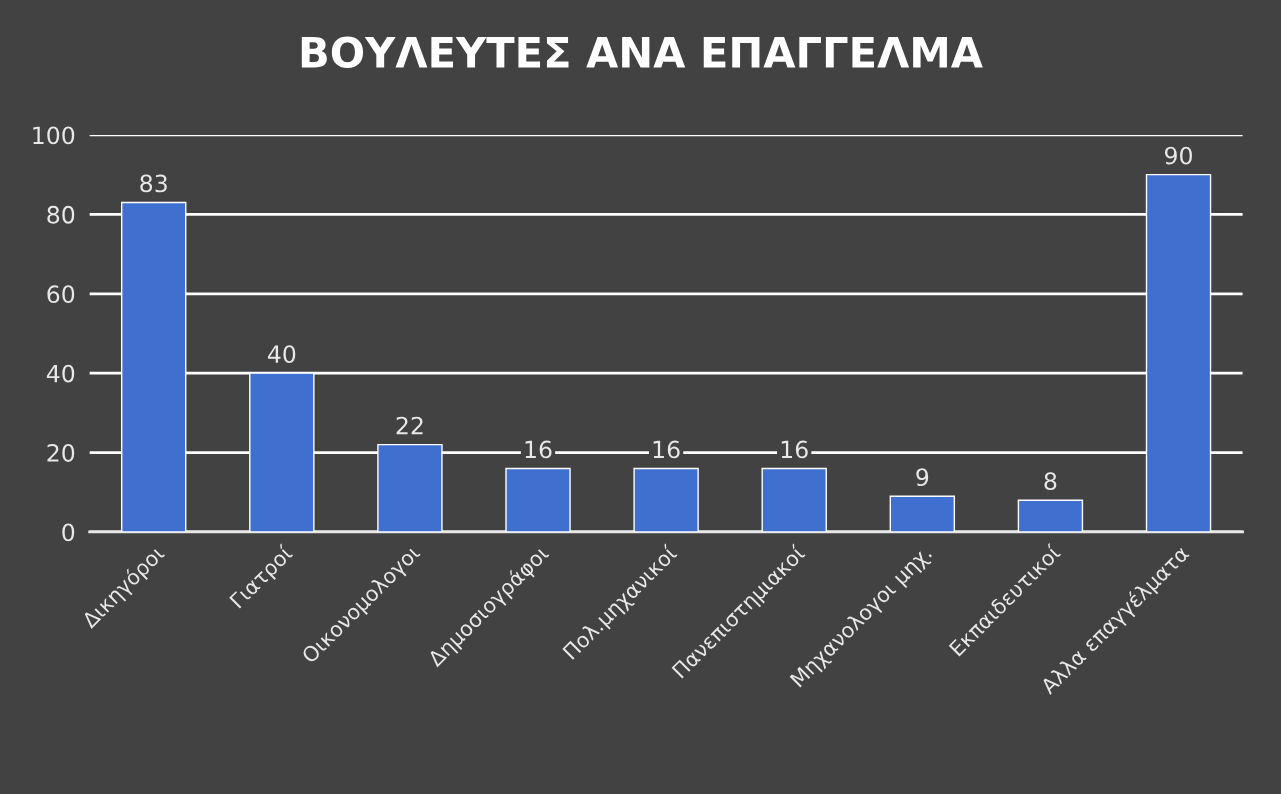  I want to click on y-tick-label: 80, so click(61, 214).